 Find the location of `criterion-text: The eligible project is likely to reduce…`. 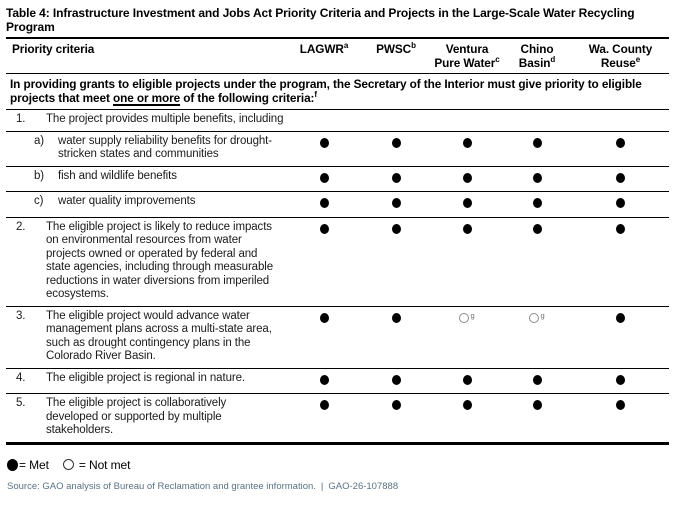

criterion-text: The eligible project is likely to reduce… is located at coordinates (160, 260).